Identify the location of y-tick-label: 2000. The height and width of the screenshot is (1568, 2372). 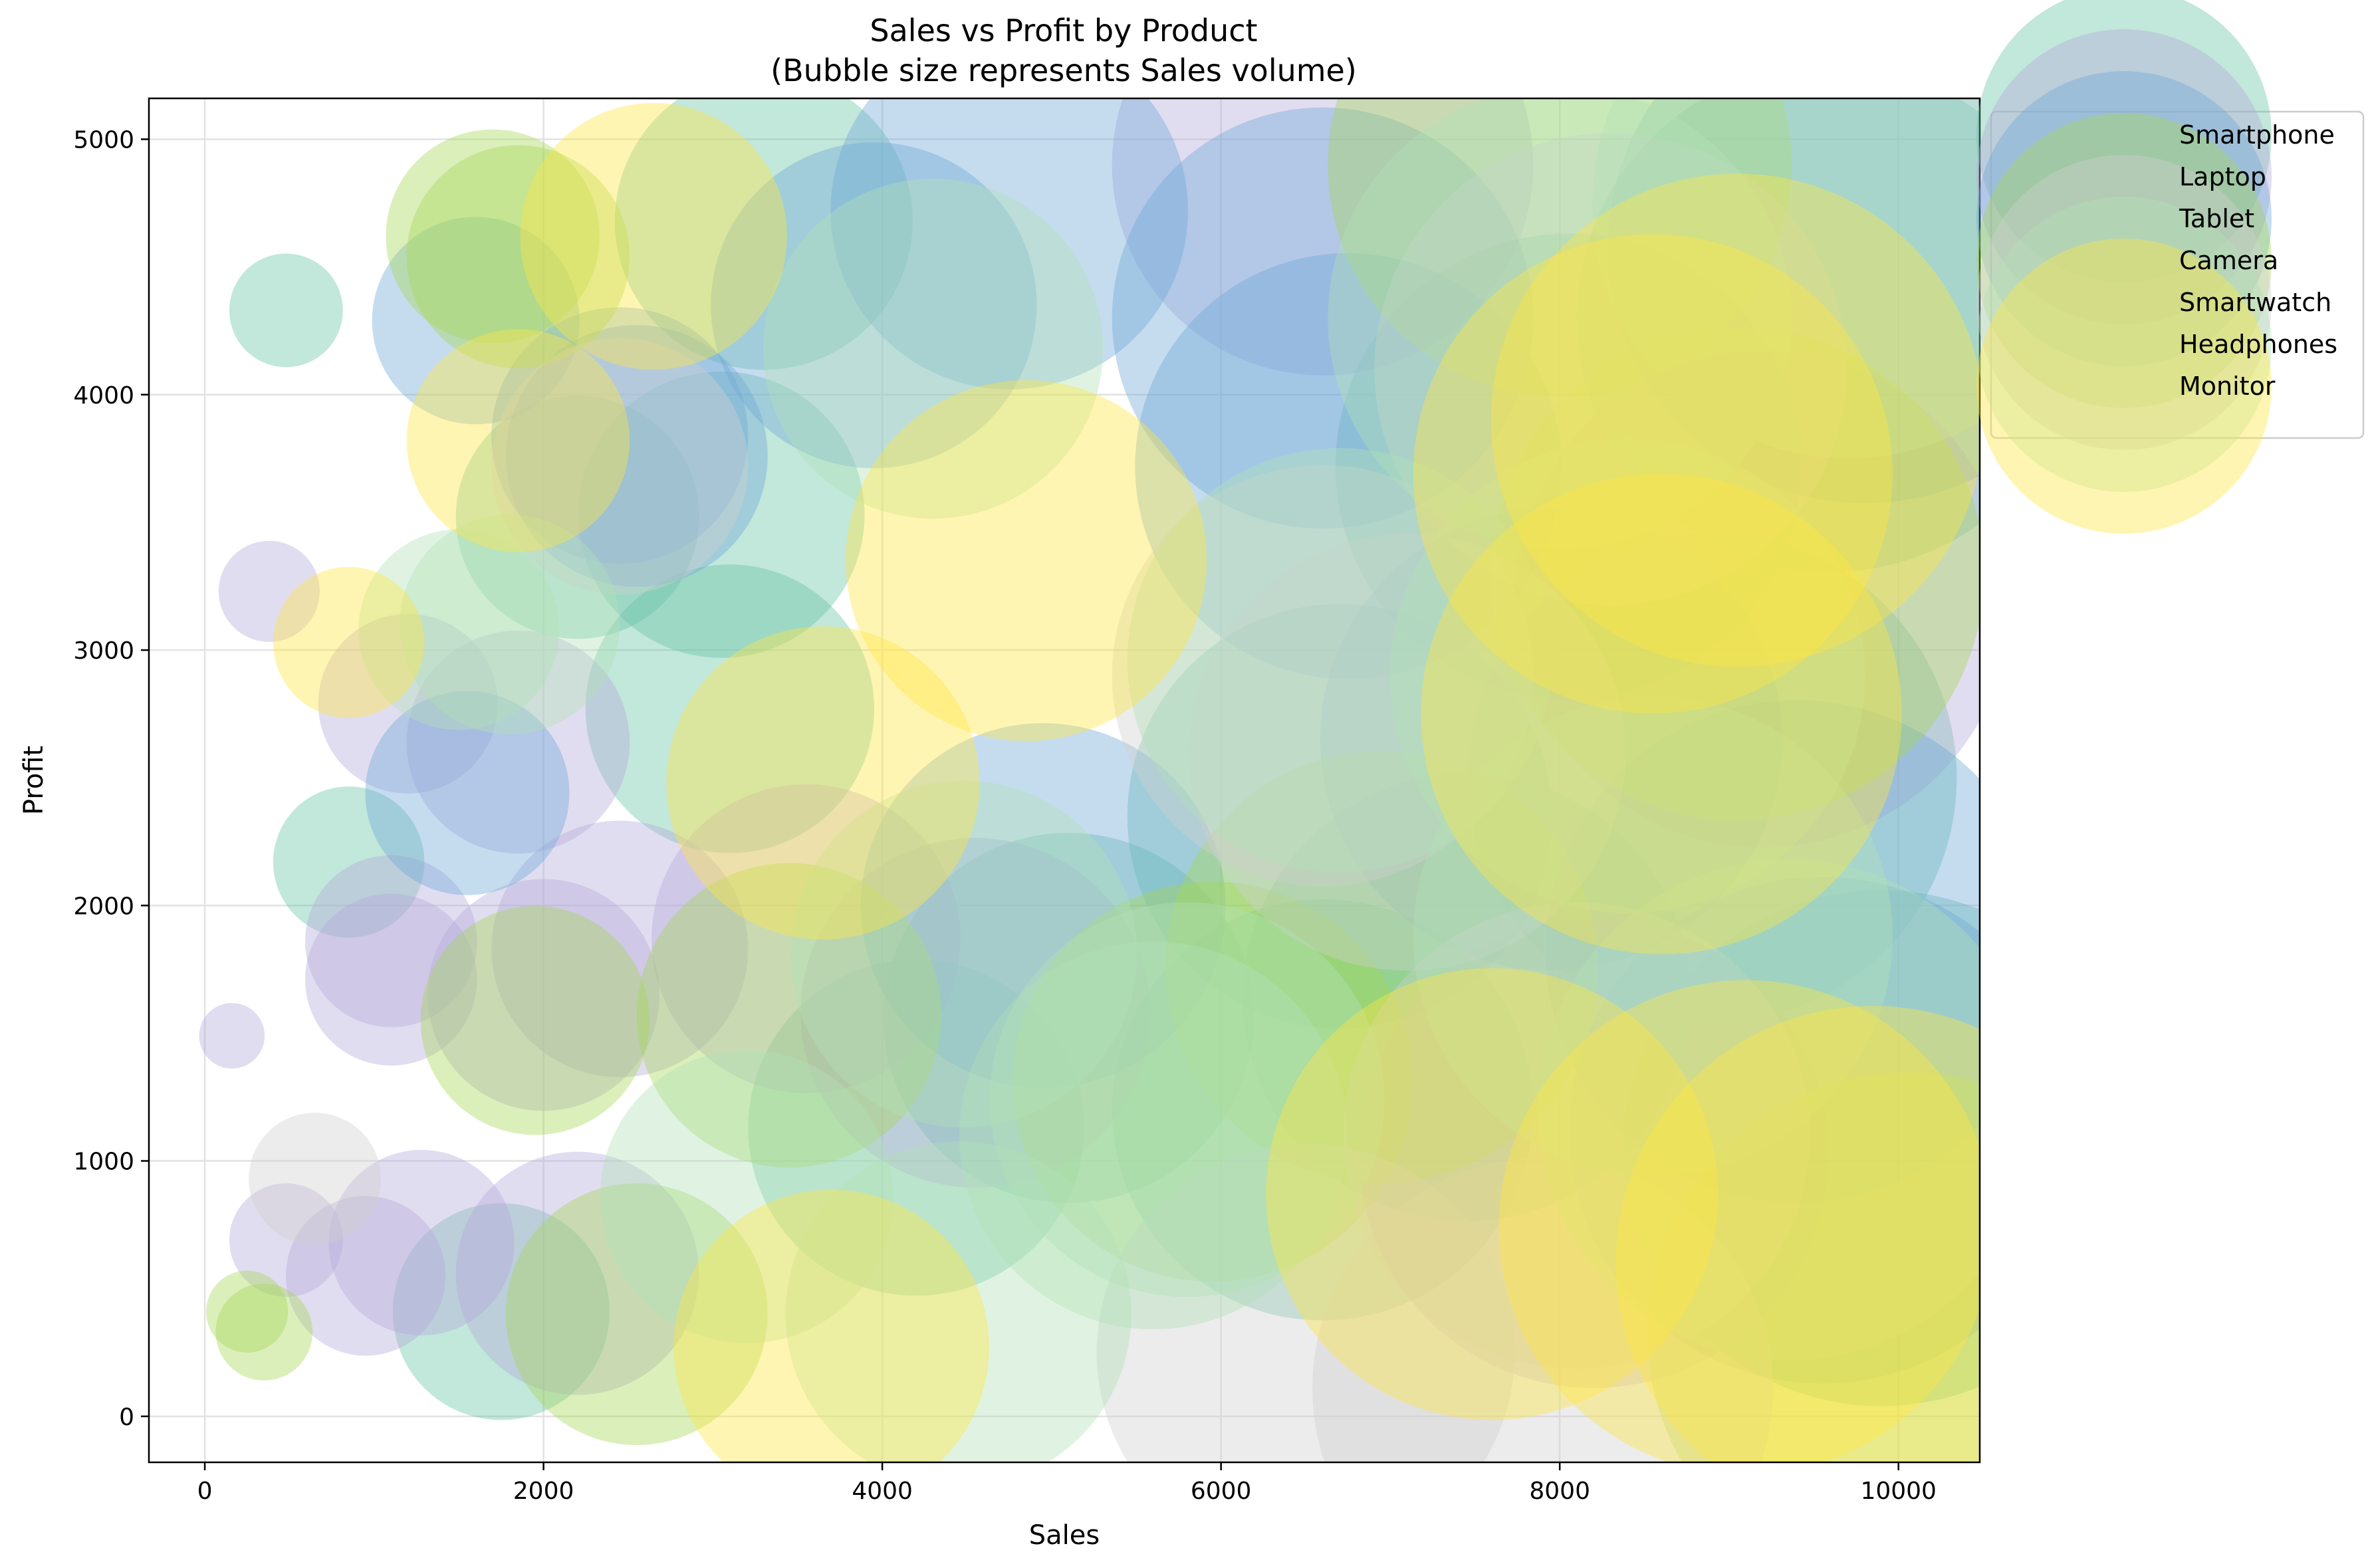
(103, 906).